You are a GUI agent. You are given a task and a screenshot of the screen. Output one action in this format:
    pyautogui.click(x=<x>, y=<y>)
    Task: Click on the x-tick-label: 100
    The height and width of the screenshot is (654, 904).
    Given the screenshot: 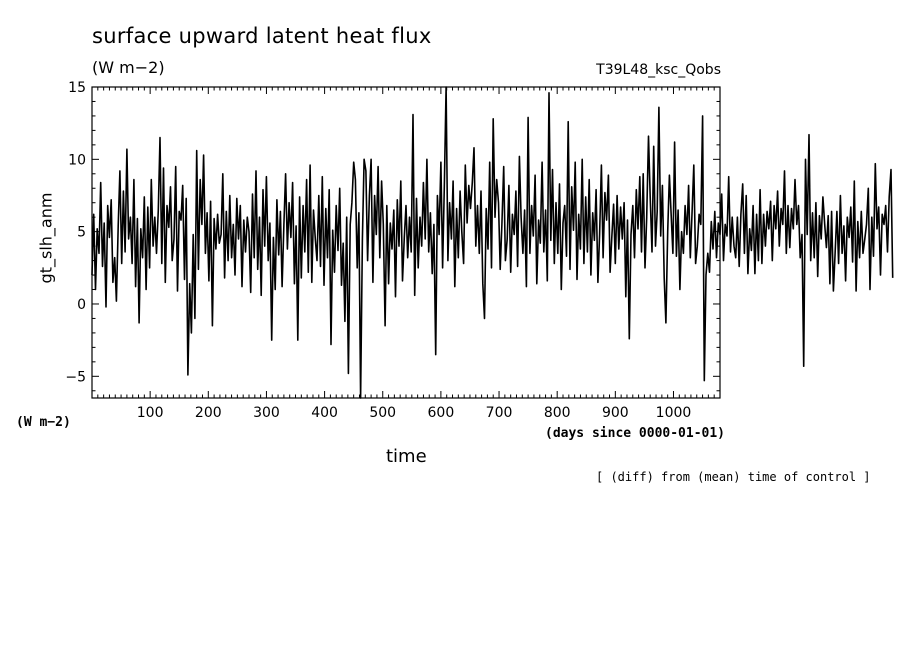 What is the action you would take?
    pyautogui.click(x=150, y=413)
    